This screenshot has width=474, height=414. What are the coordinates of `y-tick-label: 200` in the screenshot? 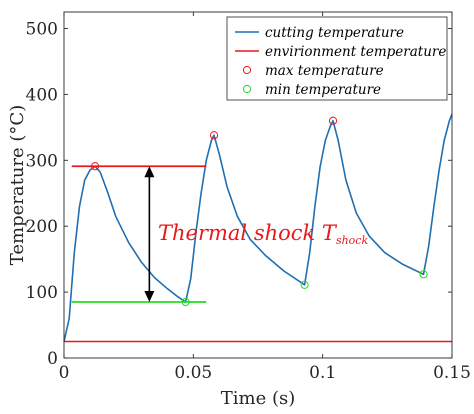 It's located at (42, 227).